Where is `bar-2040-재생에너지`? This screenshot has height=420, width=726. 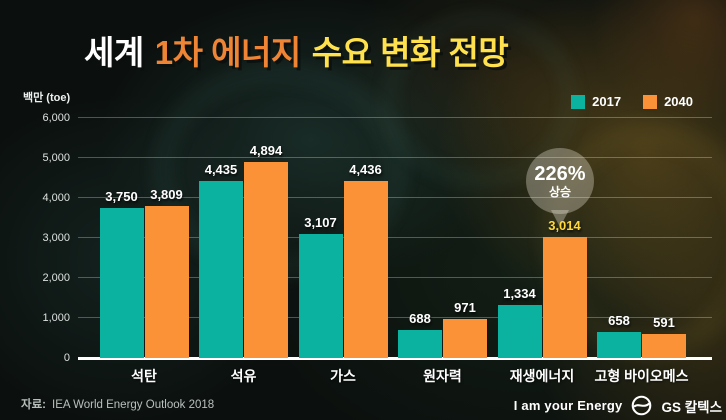 bar-2040-재생에너지 is located at coordinates (564, 297).